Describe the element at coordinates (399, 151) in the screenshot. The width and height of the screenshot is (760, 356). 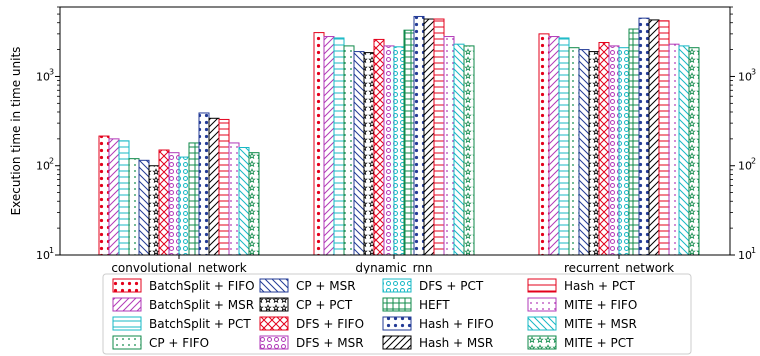
I see `bar-dfs-pct-dynamic-rnn` at that location.